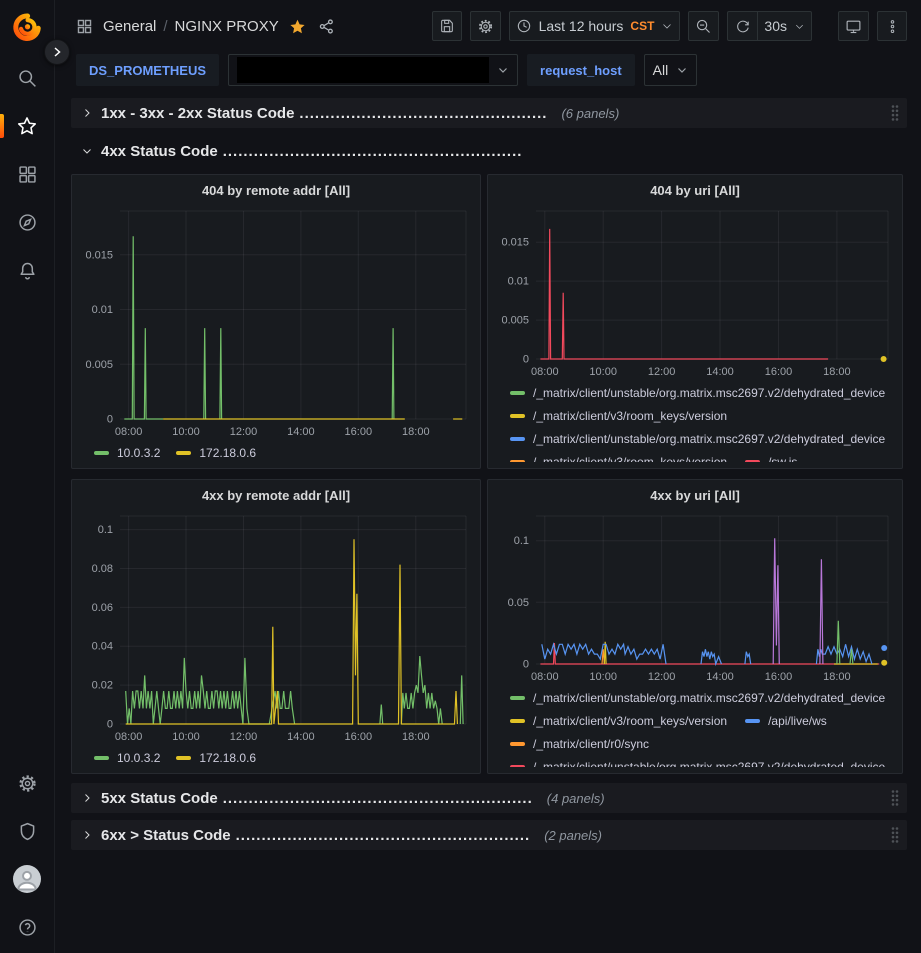  I want to click on user-silhouette-icon, so click(27, 880).